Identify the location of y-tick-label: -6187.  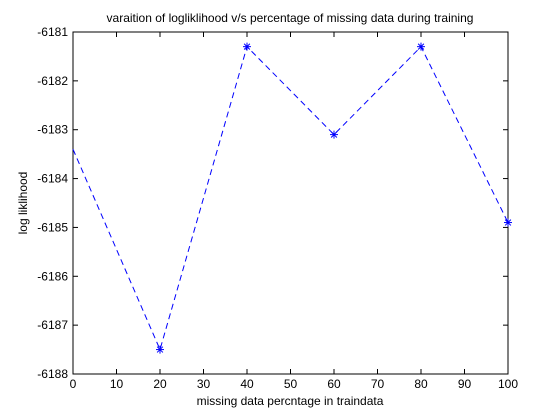
(52, 325).